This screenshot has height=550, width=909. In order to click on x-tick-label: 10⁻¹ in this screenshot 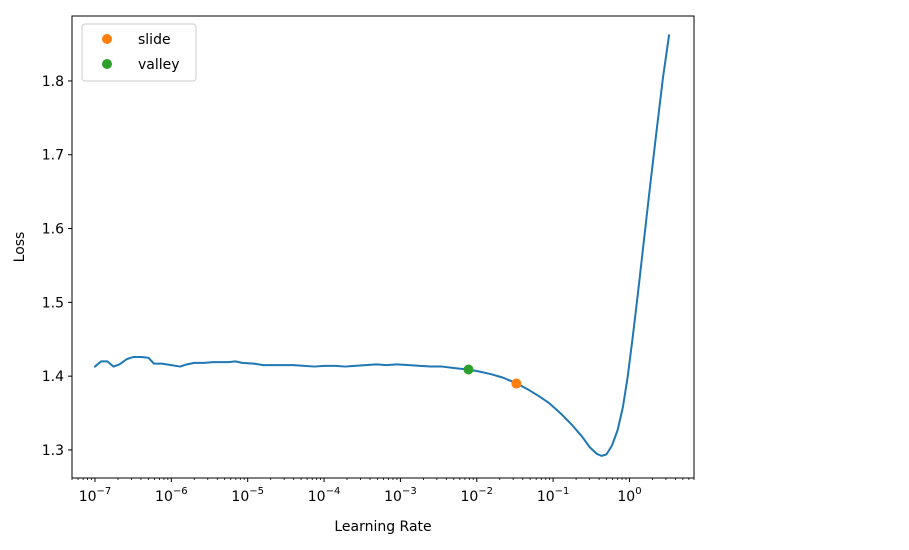, I will do `click(553, 495)`.